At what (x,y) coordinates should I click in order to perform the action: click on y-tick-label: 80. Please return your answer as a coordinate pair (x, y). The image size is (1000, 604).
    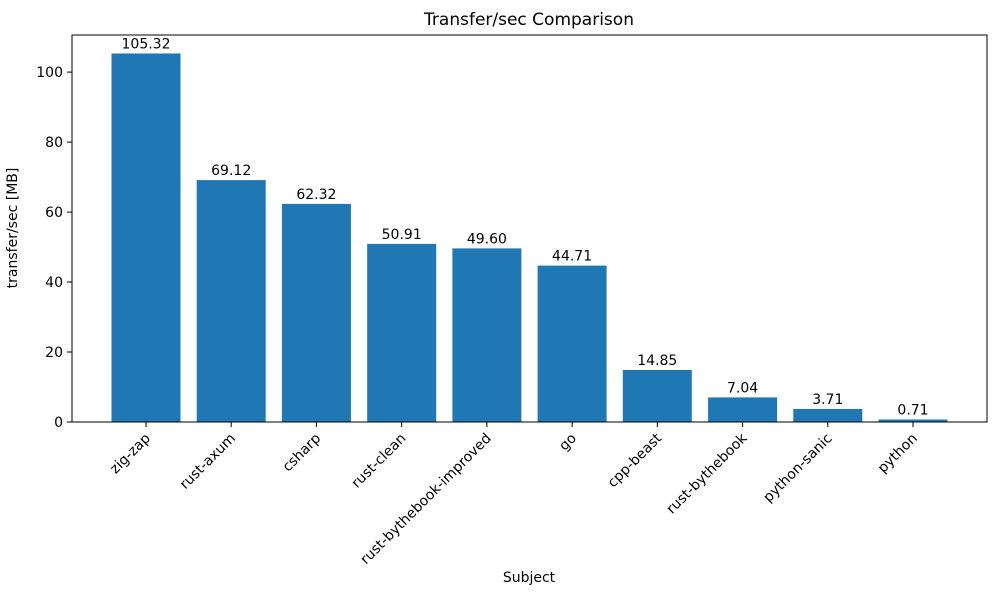
    Looking at the image, I should click on (54, 143).